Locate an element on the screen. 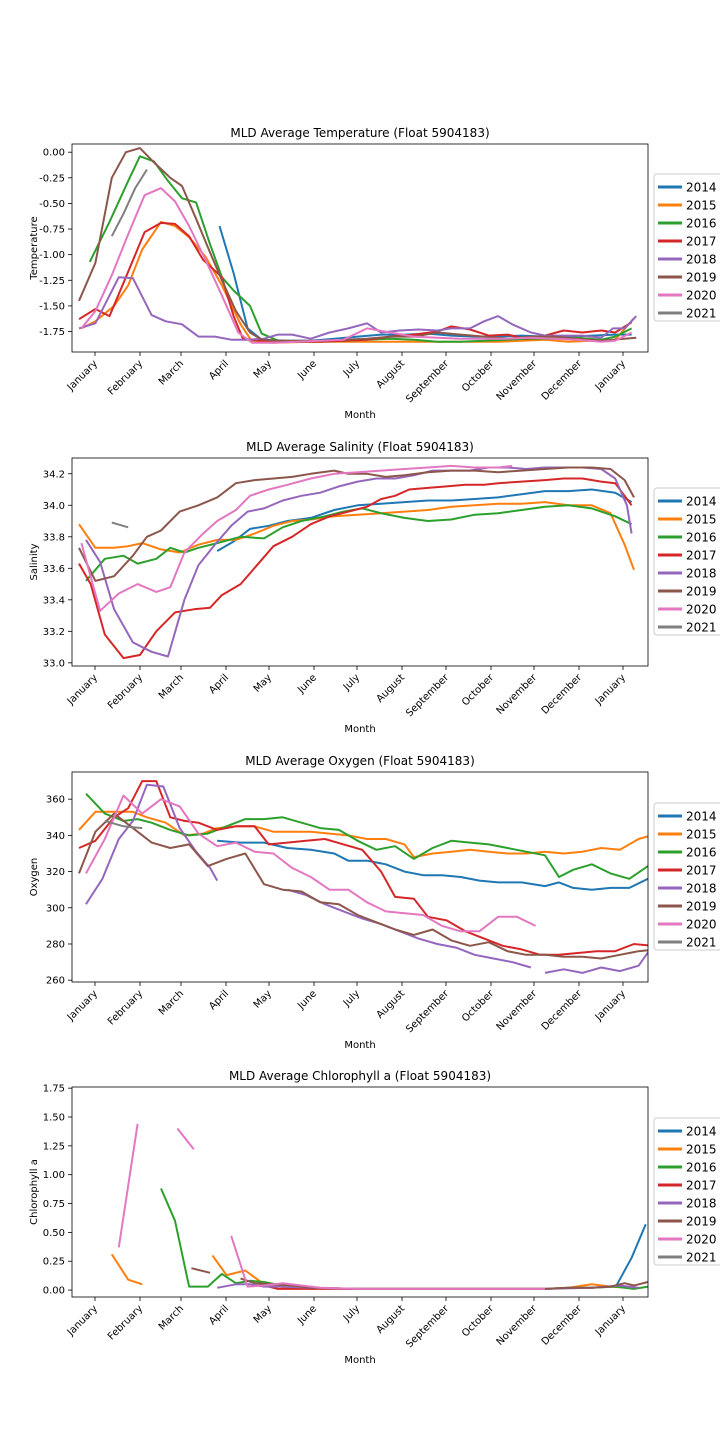  y-tick-label: 1.75 is located at coordinates (54, 1089).